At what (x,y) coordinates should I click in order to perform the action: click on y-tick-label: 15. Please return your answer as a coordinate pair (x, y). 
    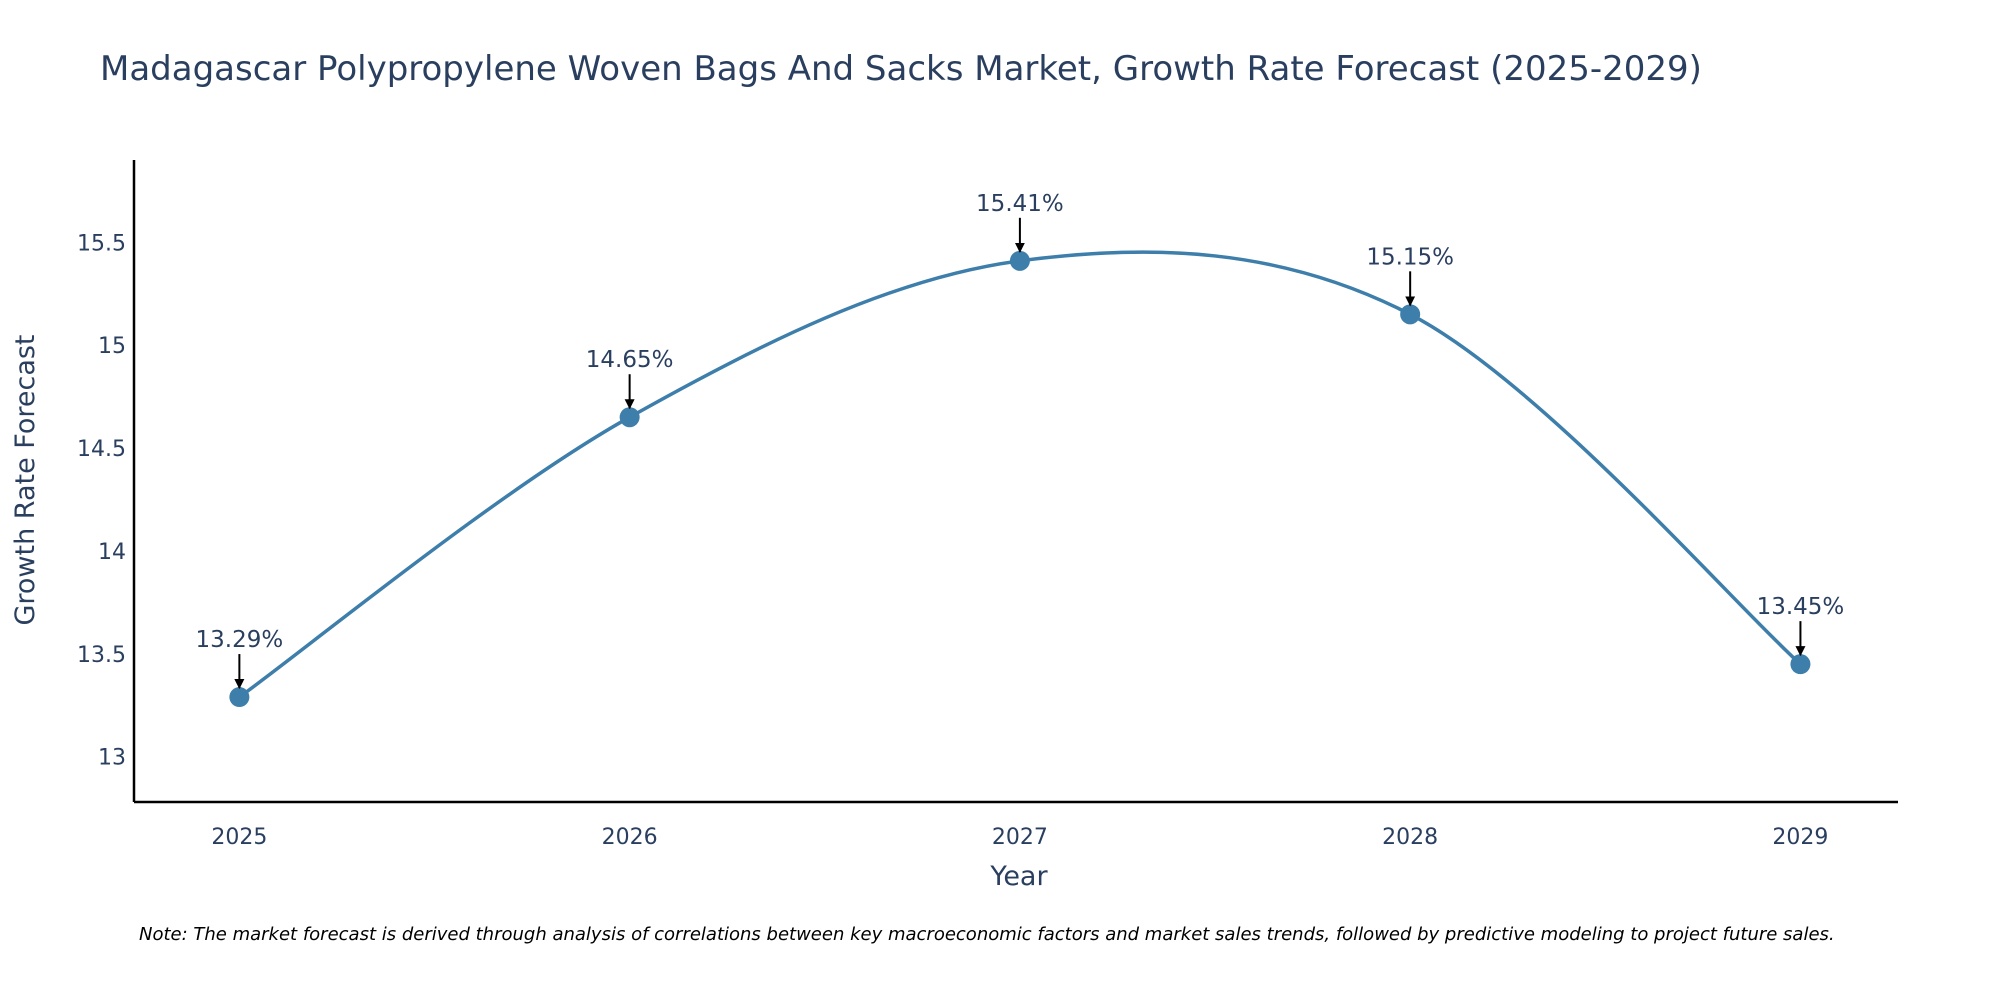
    Looking at the image, I should click on (112, 346).